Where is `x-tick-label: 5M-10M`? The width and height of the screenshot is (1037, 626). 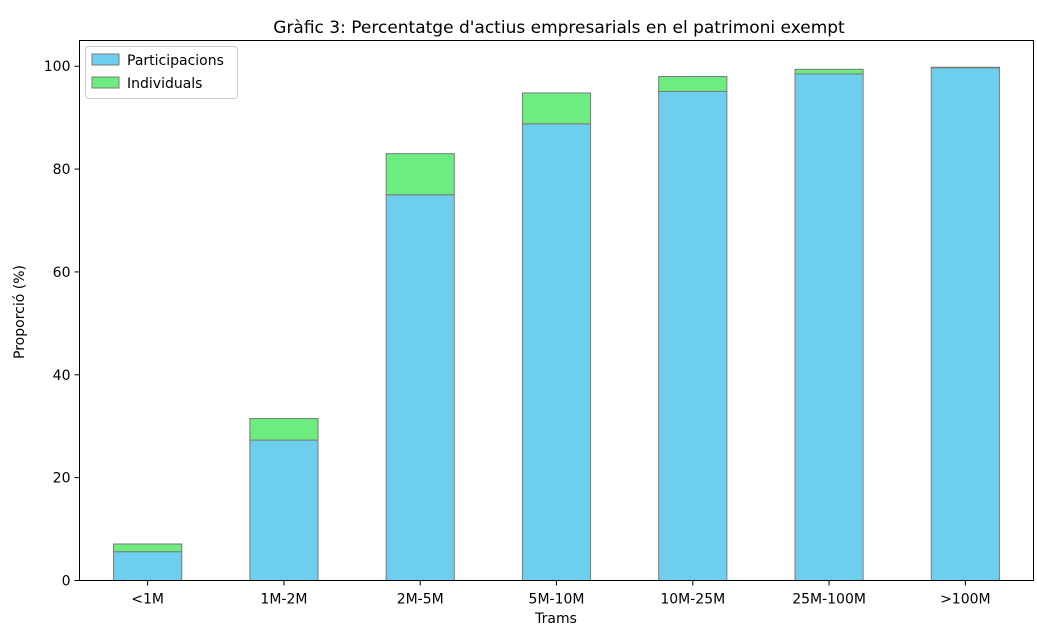 x-tick-label: 5M-10M is located at coordinates (557, 600).